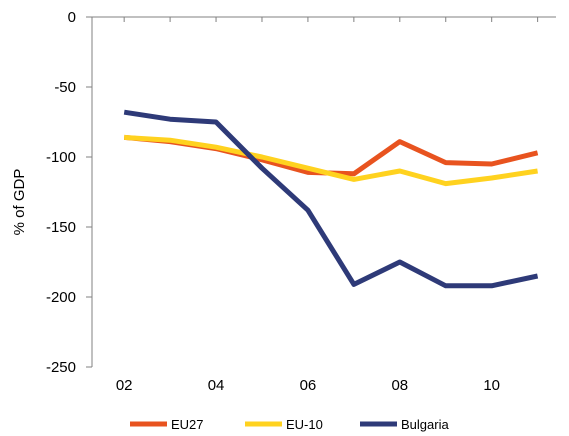 The width and height of the screenshot is (569, 436). I want to click on x-tick-label: 04, so click(216, 385).